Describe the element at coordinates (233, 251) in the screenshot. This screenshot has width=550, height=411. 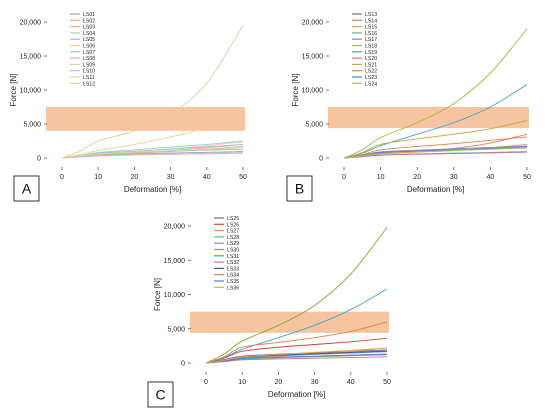
I see `legend-label: LS30` at that location.